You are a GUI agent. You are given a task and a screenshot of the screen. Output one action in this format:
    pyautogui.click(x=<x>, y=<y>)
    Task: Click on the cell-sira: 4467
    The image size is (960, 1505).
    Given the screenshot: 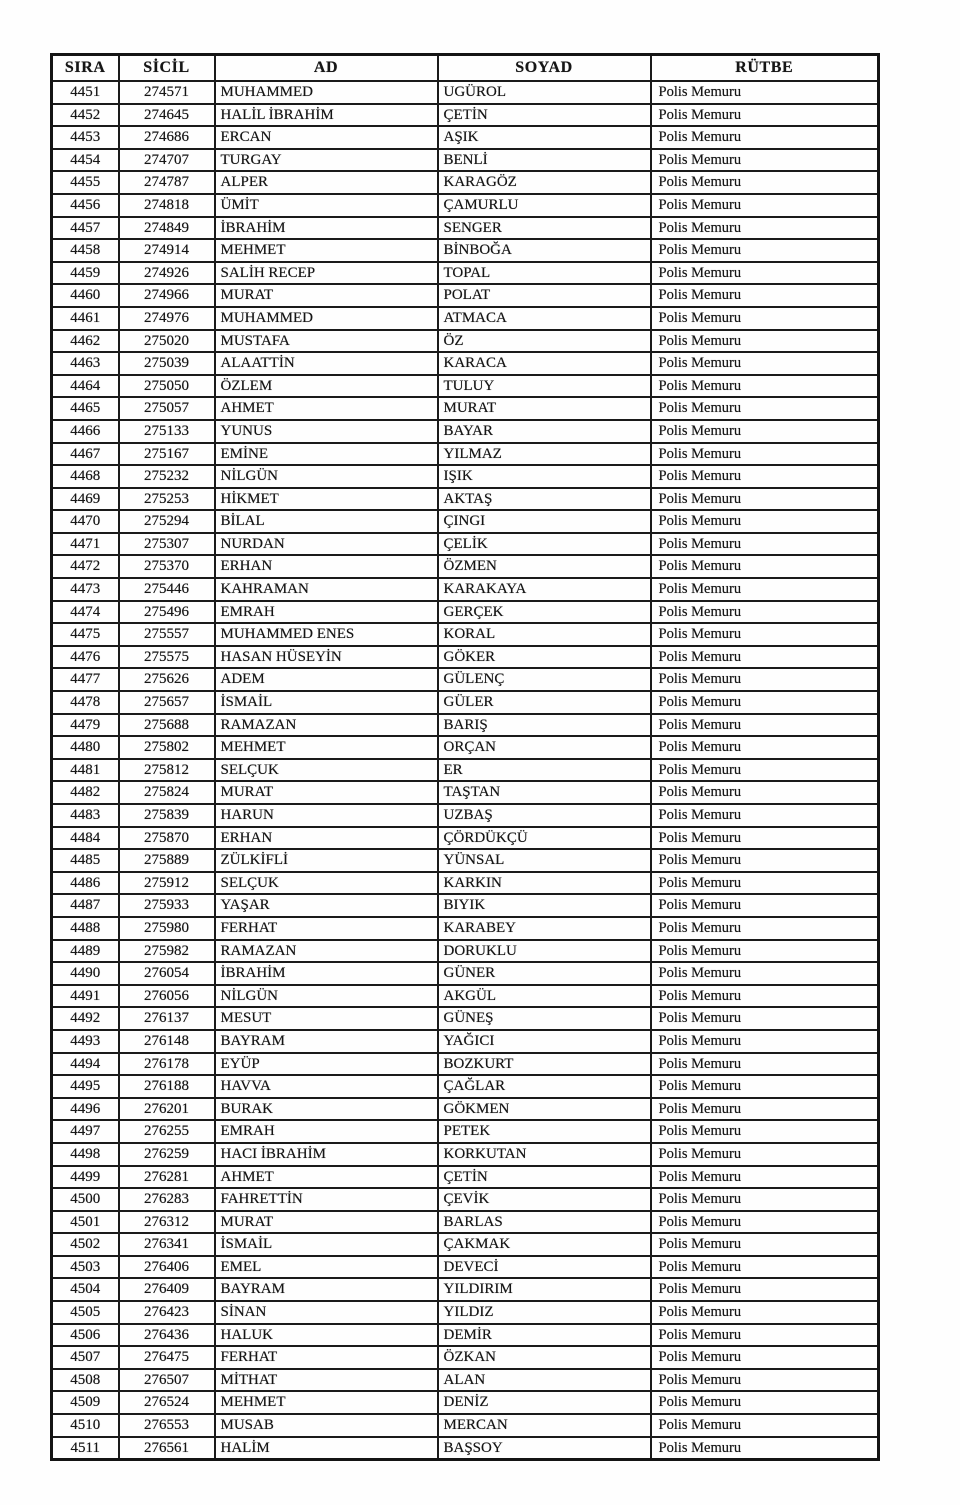 What is the action you would take?
    pyautogui.click(x=85, y=454)
    